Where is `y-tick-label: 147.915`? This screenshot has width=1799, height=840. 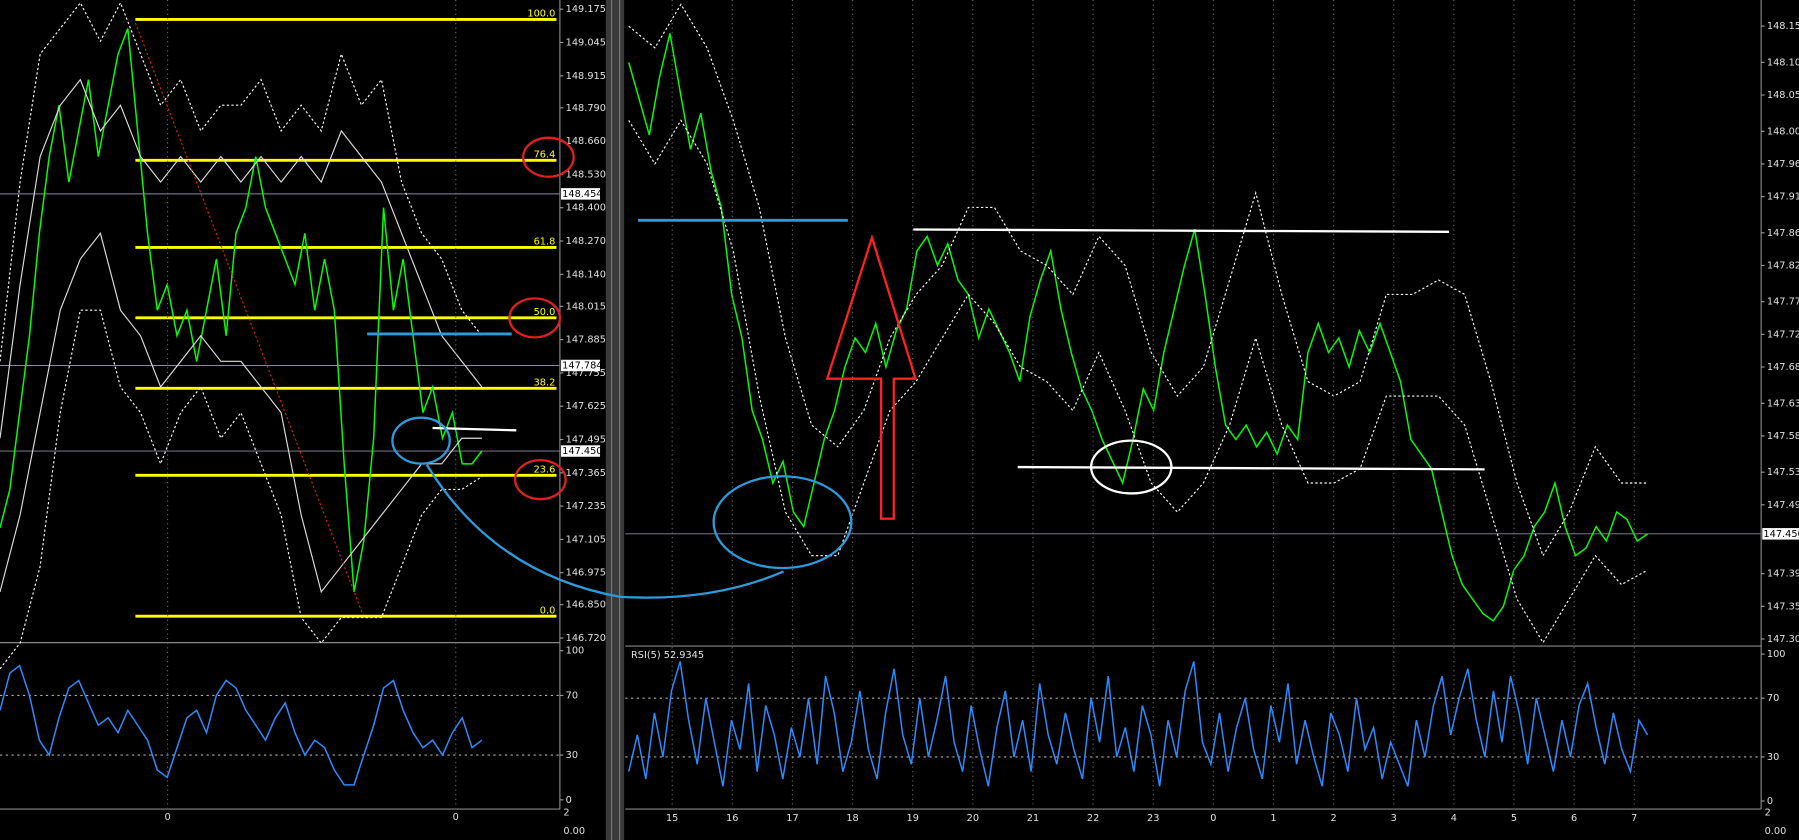 y-tick-label: 147.915 is located at coordinates (1783, 197).